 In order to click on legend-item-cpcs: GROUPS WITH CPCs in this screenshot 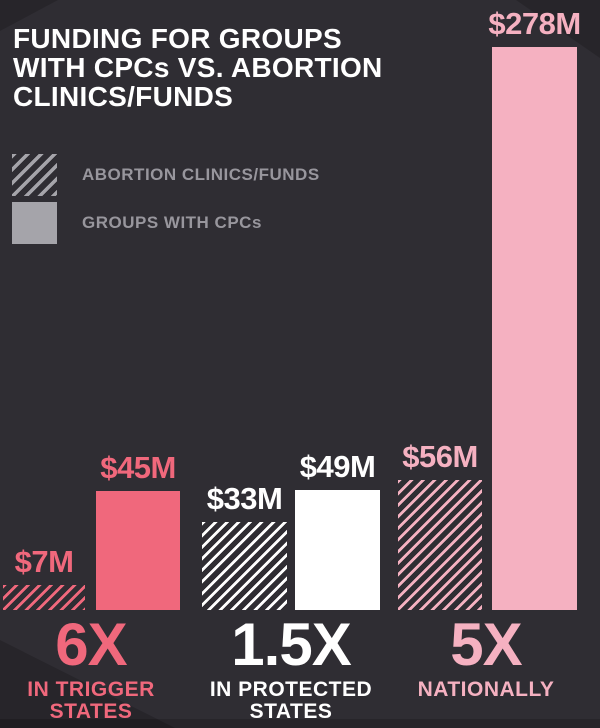, I will do `click(166, 223)`.